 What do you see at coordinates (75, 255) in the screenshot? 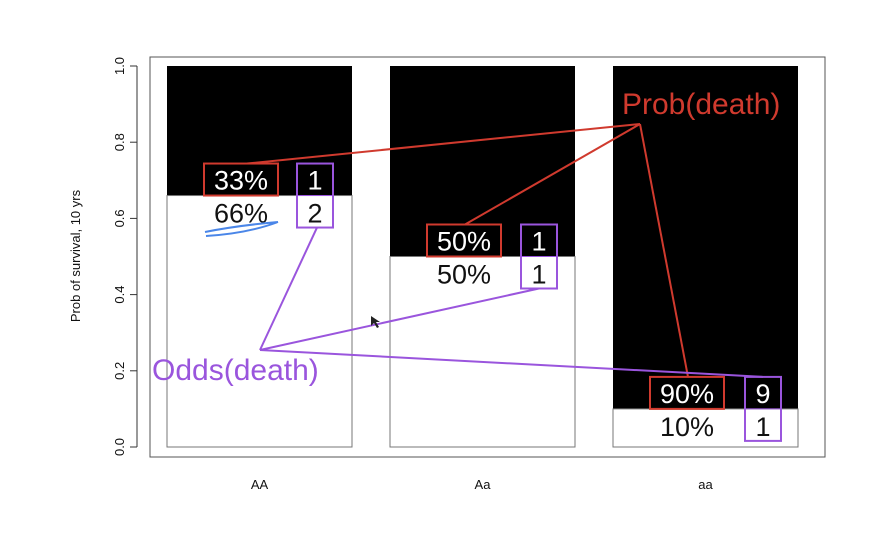
I see `y-axis-title: Prob of survival, 10 yrs` at bounding box center [75, 255].